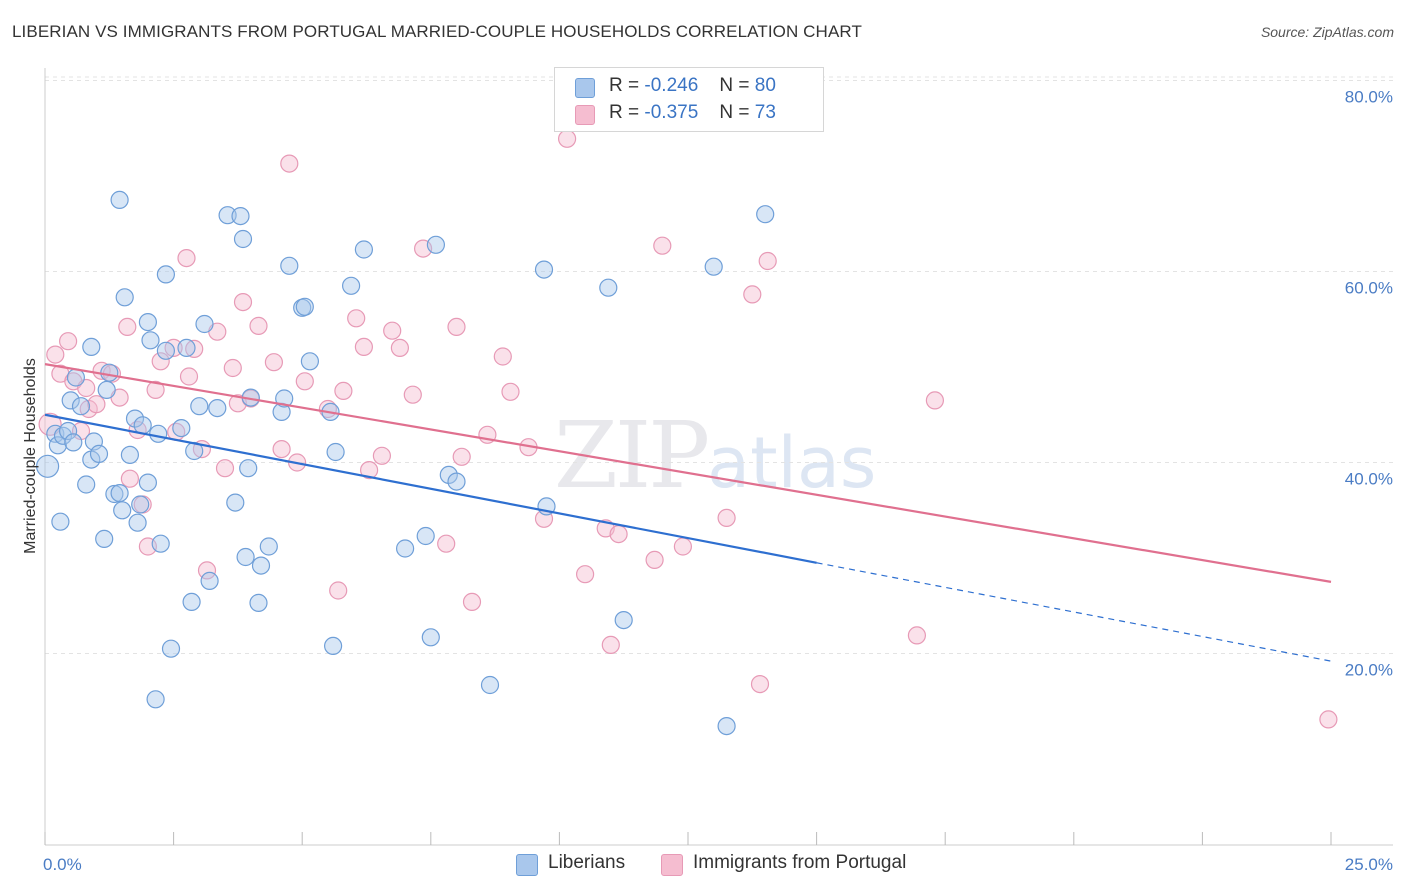 Image resolution: width=1406 pixels, height=892 pixels. What do you see at coordinates (1369, 864) in the screenshot?
I see `x-tick-label: 25.0%` at bounding box center [1369, 864].